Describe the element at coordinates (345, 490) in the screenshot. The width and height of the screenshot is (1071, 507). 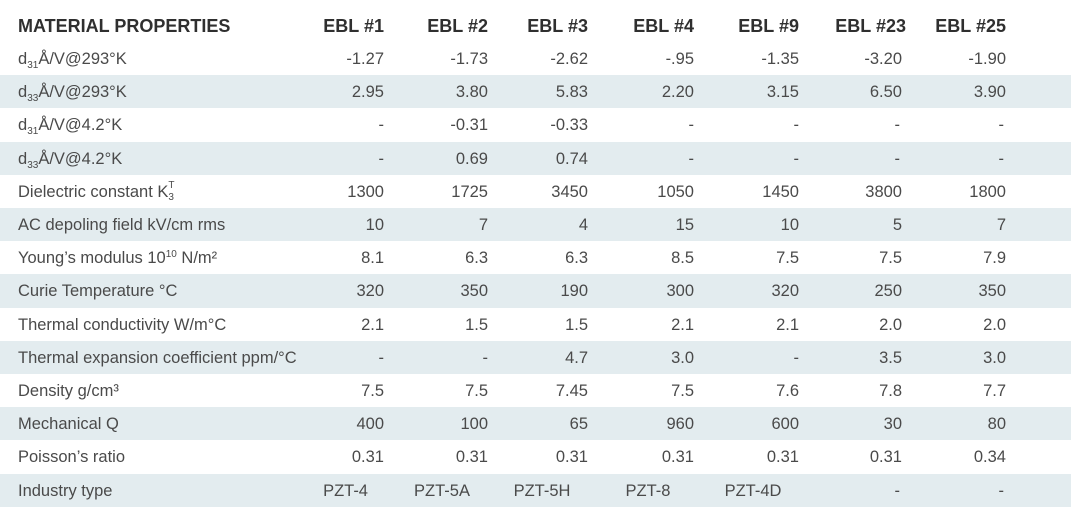
I see `table-cell: PZT-4` at that location.